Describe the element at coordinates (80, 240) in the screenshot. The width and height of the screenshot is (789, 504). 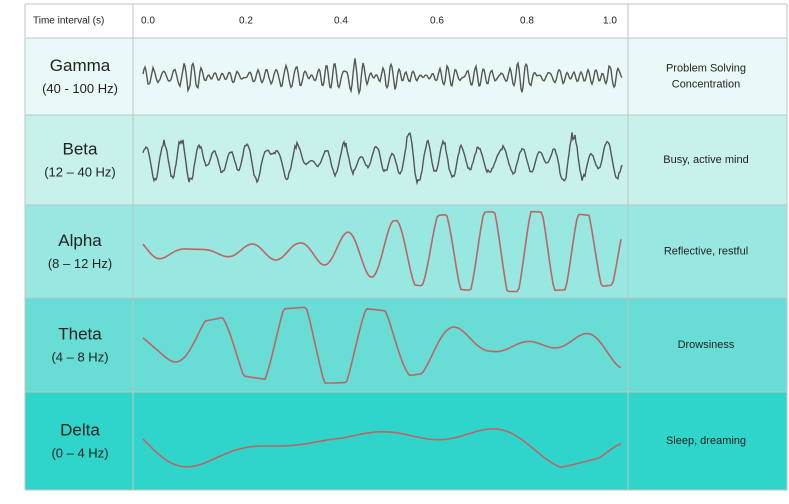
I see `wave-name: Alpha` at that location.